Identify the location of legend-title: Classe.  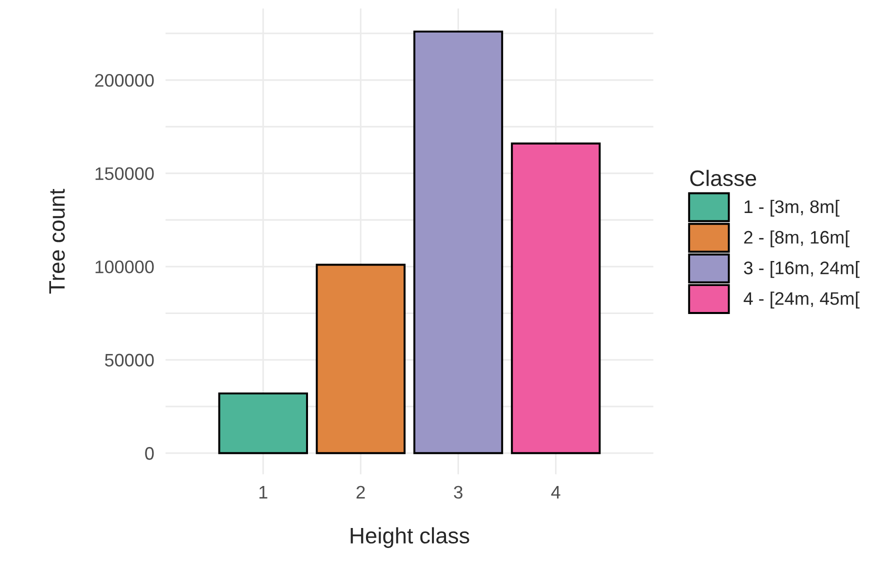
(723, 178).